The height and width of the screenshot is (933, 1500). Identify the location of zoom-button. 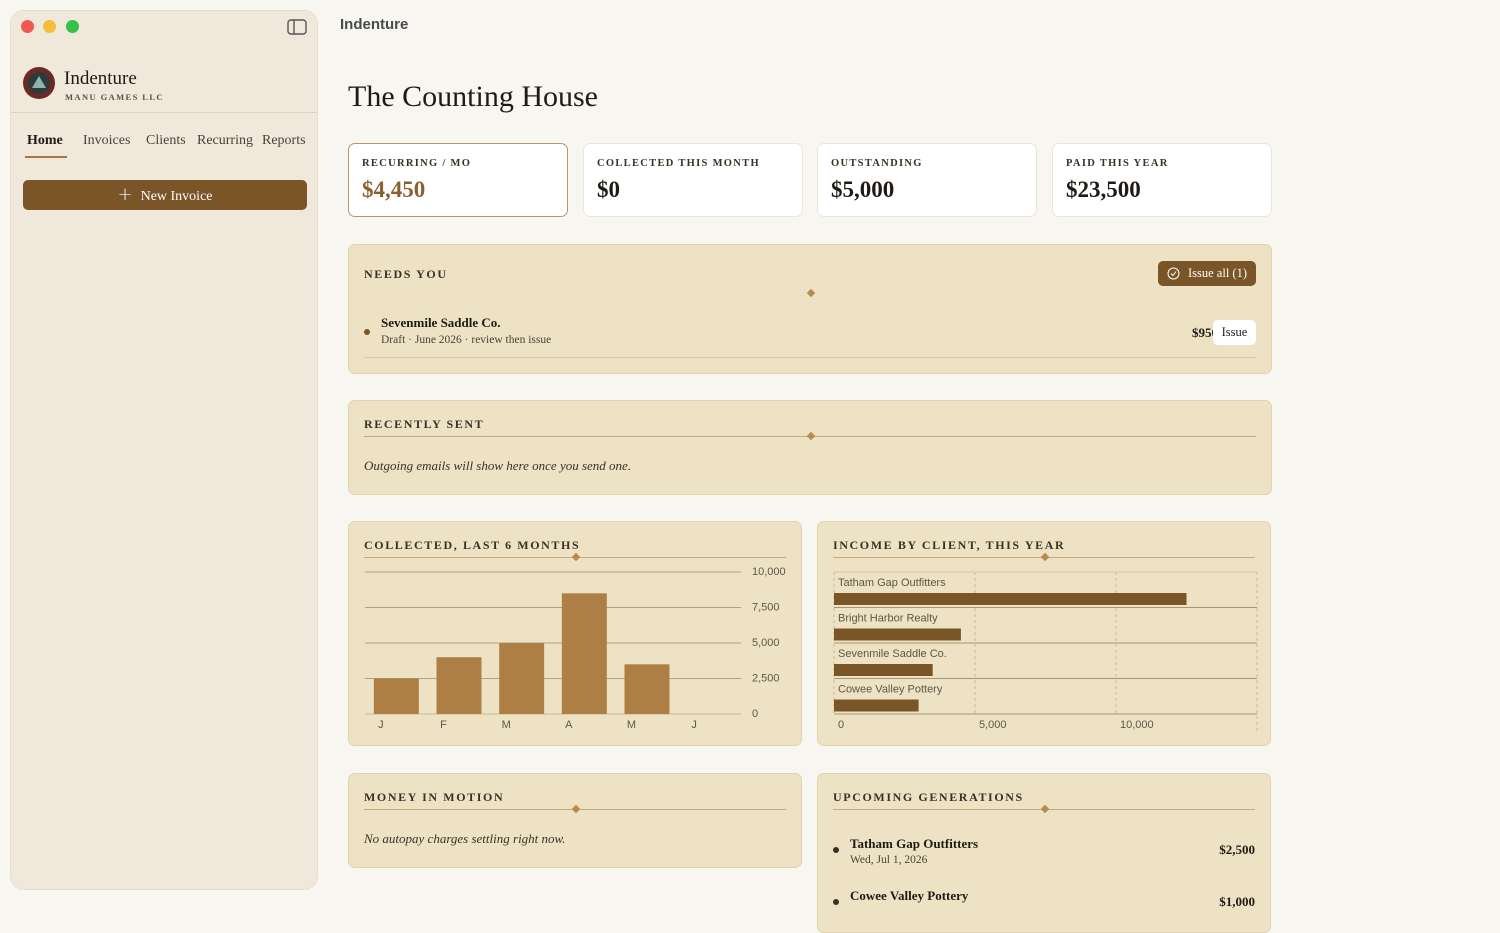
(72, 26).